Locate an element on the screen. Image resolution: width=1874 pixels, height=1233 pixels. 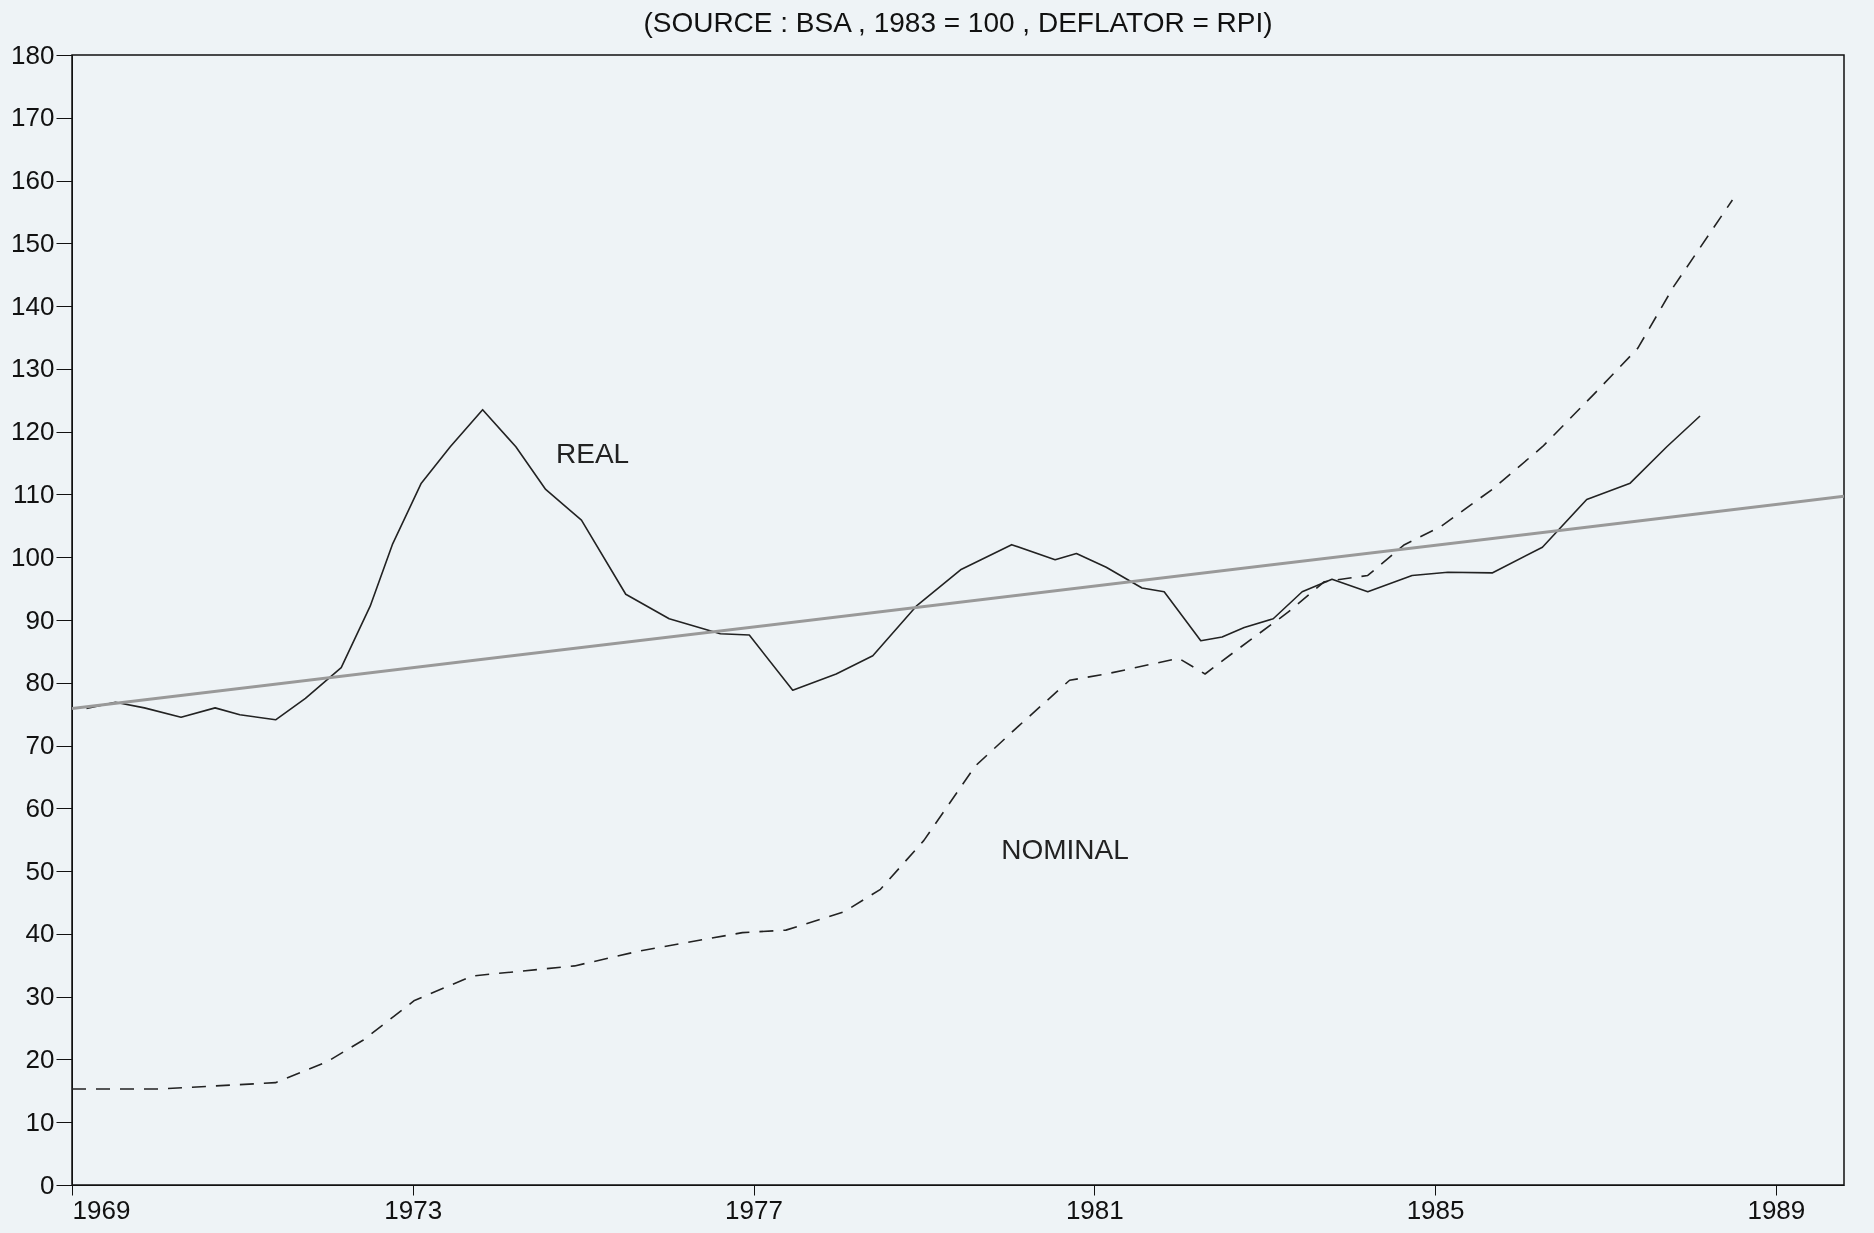
y-tick-label: 0 is located at coordinates (47, 1184).